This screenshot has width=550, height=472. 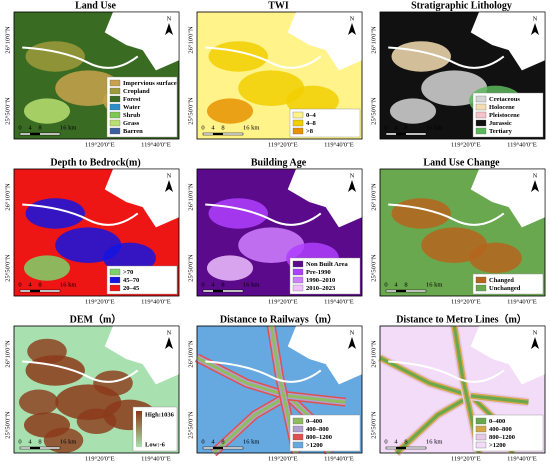 I want to click on panel-title: Distance to Metro Lines（m）, so click(x=461, y=318).